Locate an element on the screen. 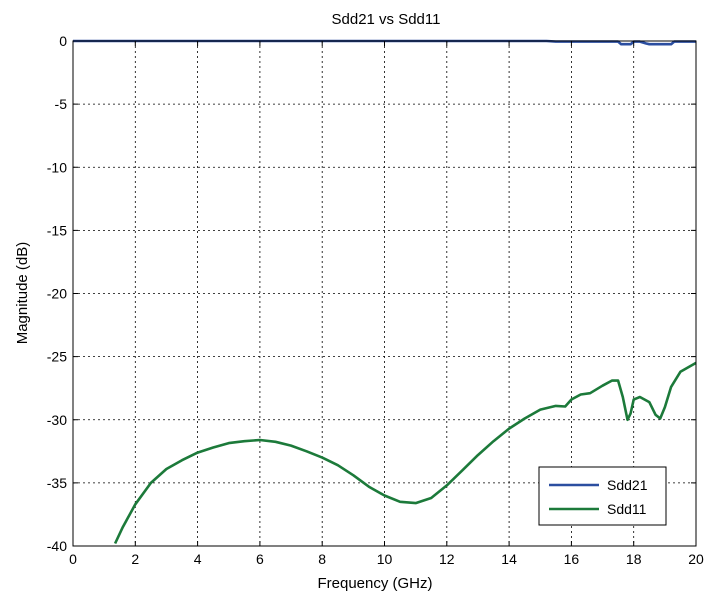 Image resolution: width=707 pixels, height=595 pixels. y-tick-label: -10 is located at coordinates (57, 167).